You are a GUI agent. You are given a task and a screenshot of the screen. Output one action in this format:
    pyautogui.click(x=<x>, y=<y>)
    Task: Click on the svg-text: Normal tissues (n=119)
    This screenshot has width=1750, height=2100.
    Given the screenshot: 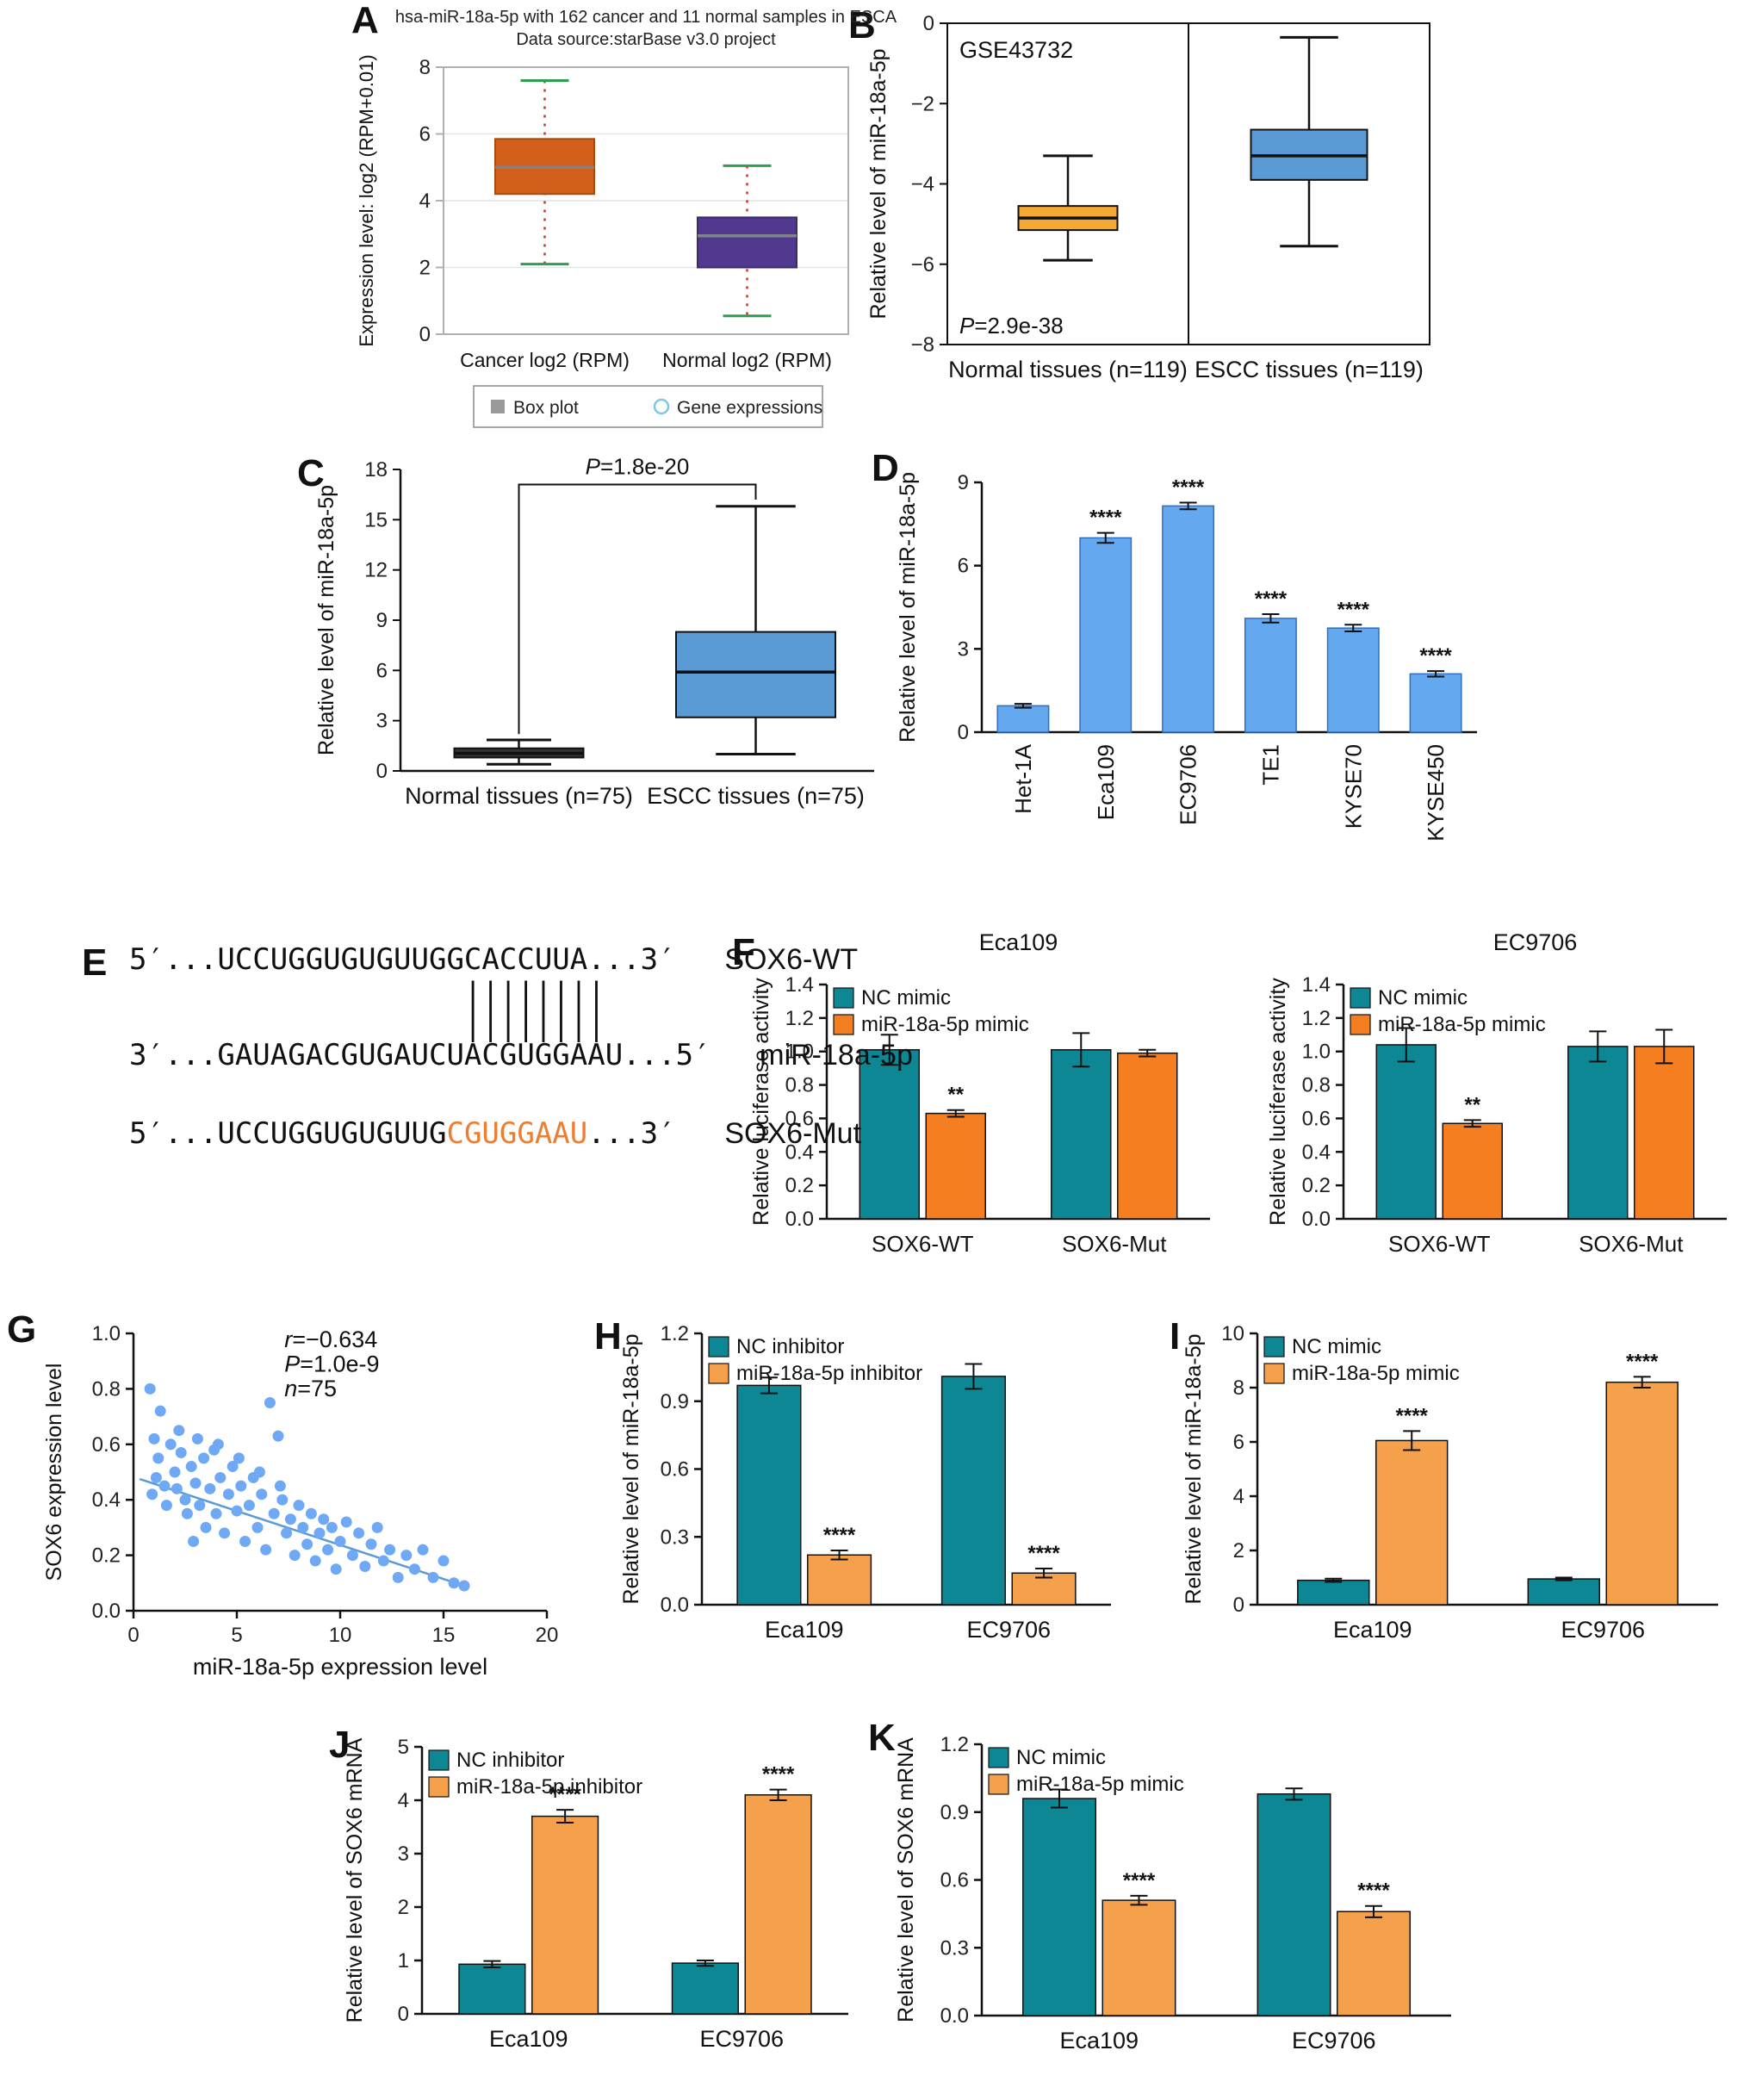 What is the action you would take?
    pyautogui.click(x=1068, y=369)
    